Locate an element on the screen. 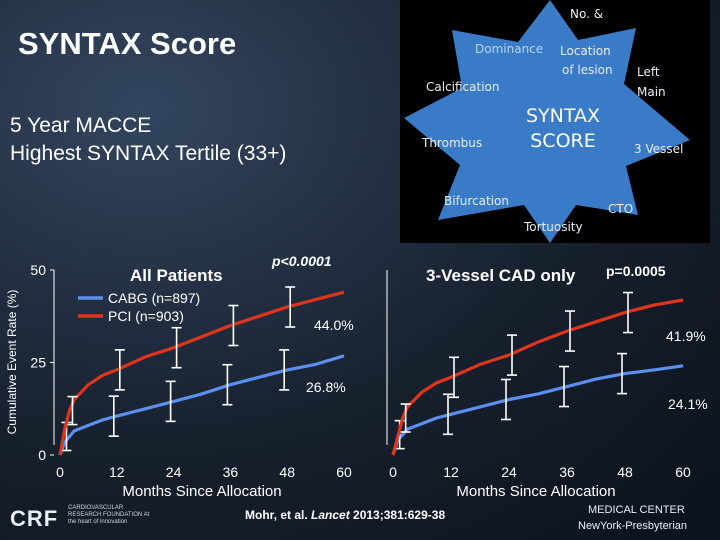 This screenshot has height=540, width=720. p-value-label: p=0.0005 is located at coordinates (636, 271).